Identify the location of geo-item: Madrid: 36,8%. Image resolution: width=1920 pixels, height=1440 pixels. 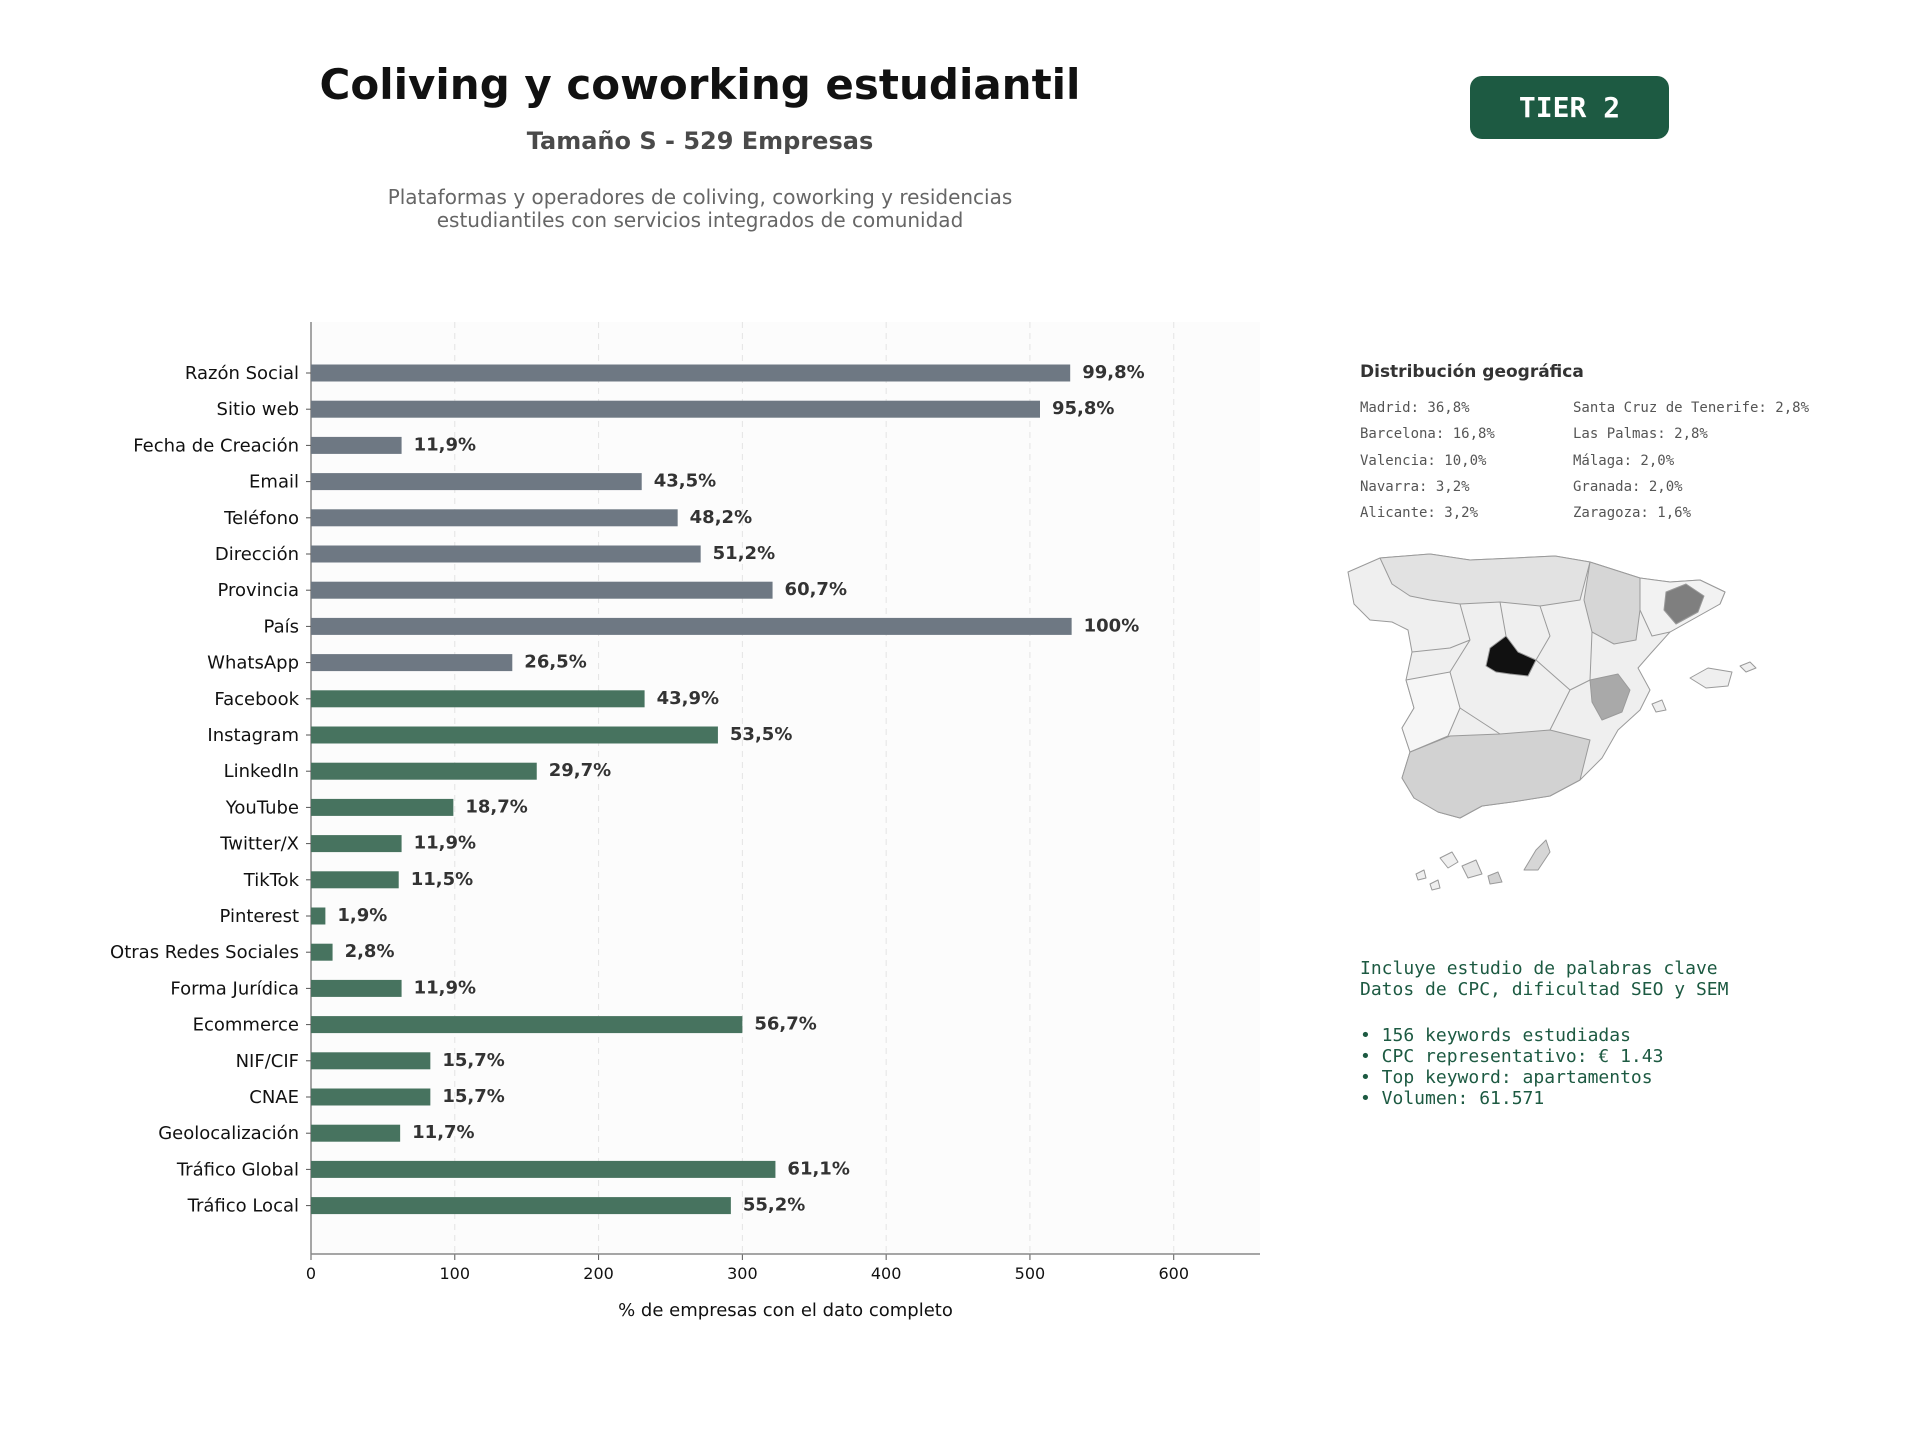
(1415, 408).